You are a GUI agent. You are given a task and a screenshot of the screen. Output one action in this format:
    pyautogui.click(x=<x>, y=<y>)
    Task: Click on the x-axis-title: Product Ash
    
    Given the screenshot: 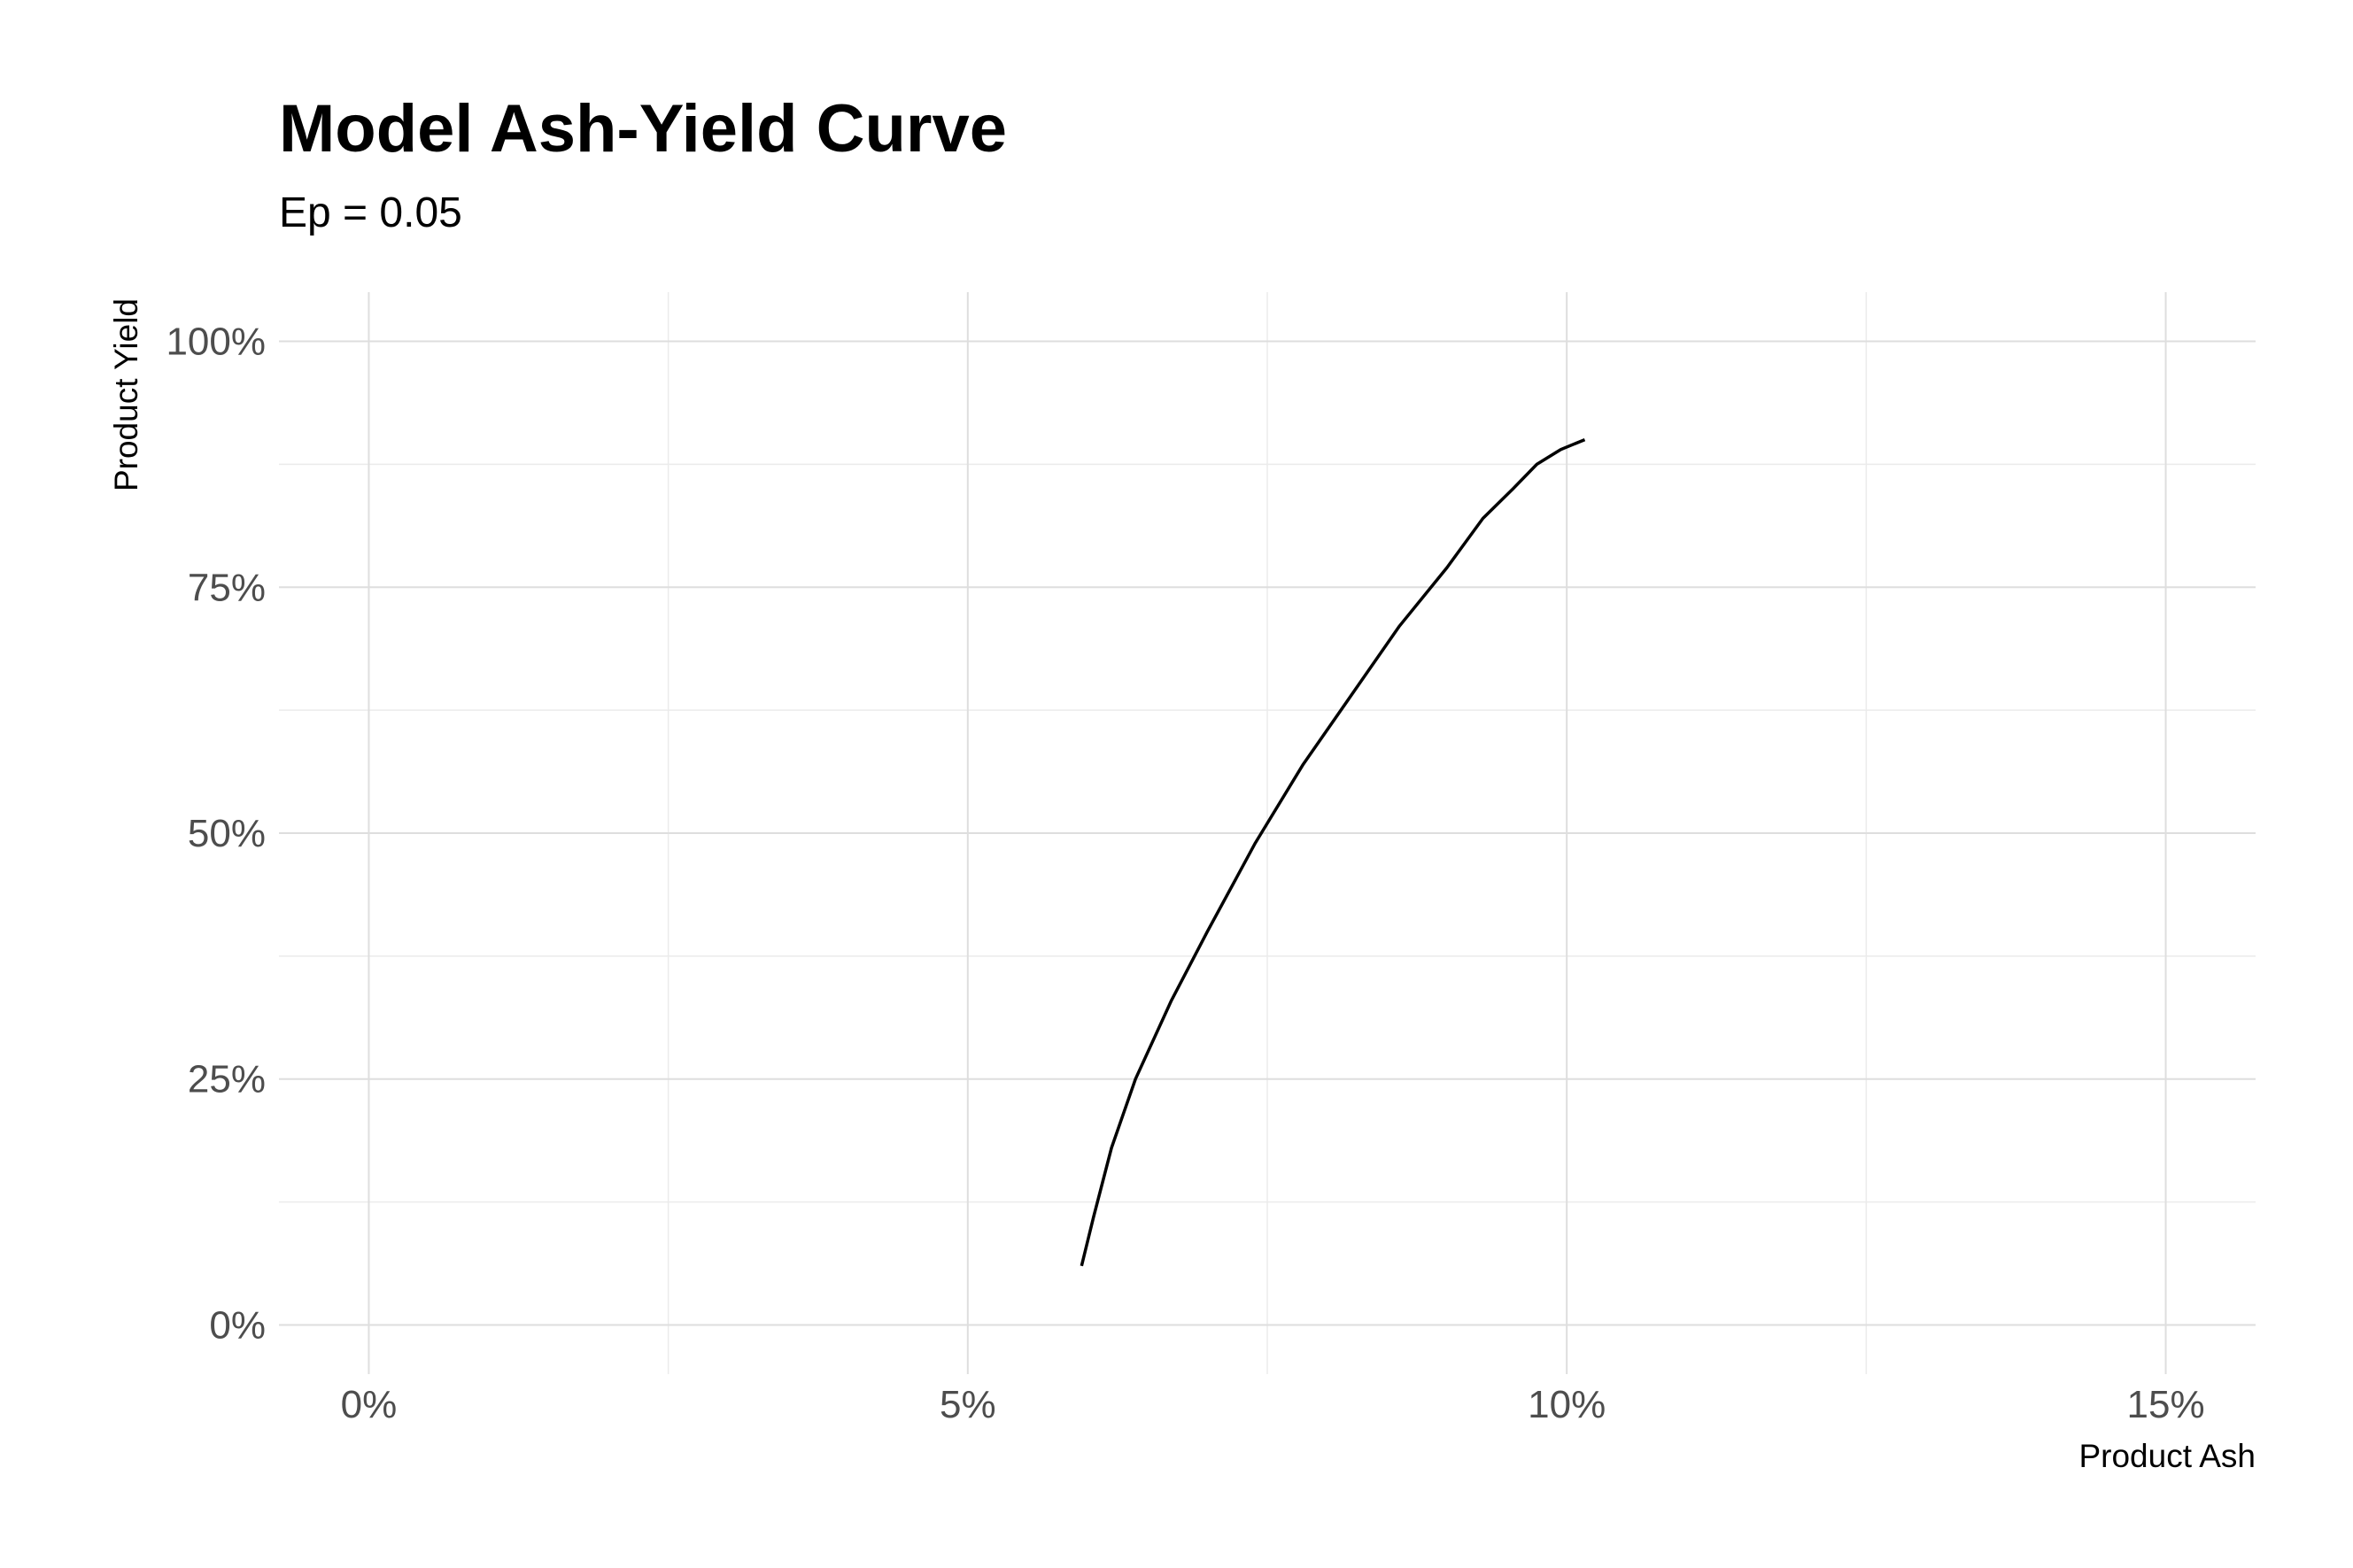 What is the action you would take?
    pyautogui.click(x=2167, y=1456)
    